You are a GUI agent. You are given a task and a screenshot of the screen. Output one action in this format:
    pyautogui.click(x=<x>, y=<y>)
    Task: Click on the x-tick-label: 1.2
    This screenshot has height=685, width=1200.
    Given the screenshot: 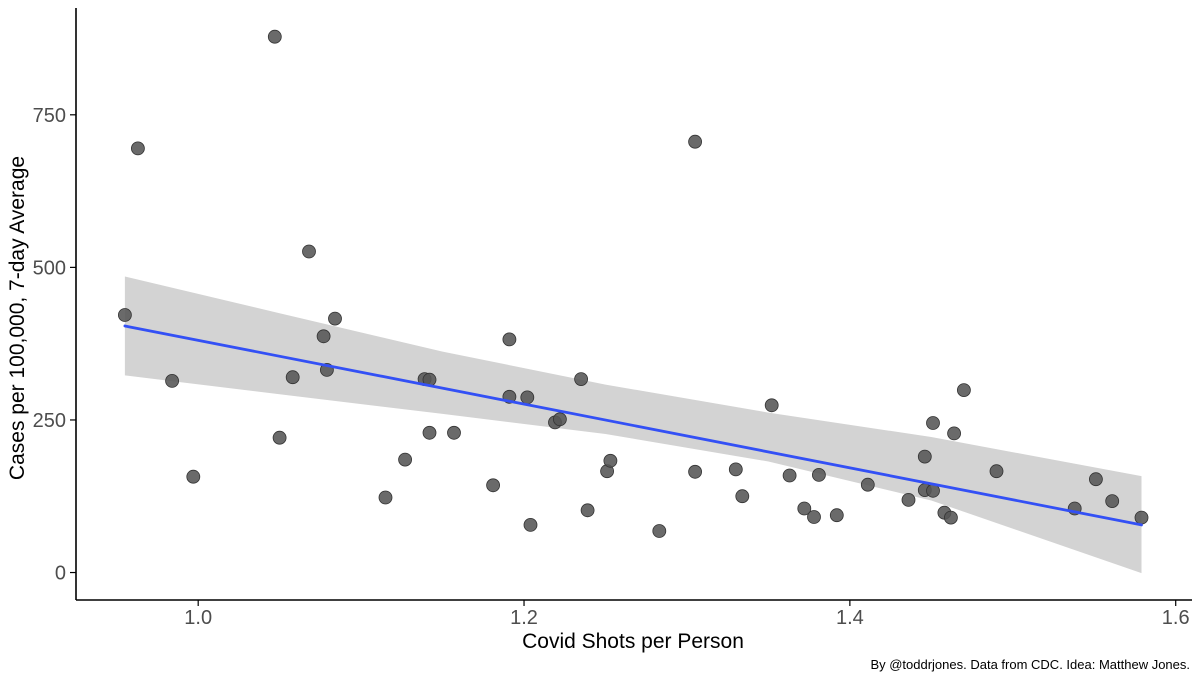 What is the action you would take?
    pyautogui.click(x=524, y=618)
    